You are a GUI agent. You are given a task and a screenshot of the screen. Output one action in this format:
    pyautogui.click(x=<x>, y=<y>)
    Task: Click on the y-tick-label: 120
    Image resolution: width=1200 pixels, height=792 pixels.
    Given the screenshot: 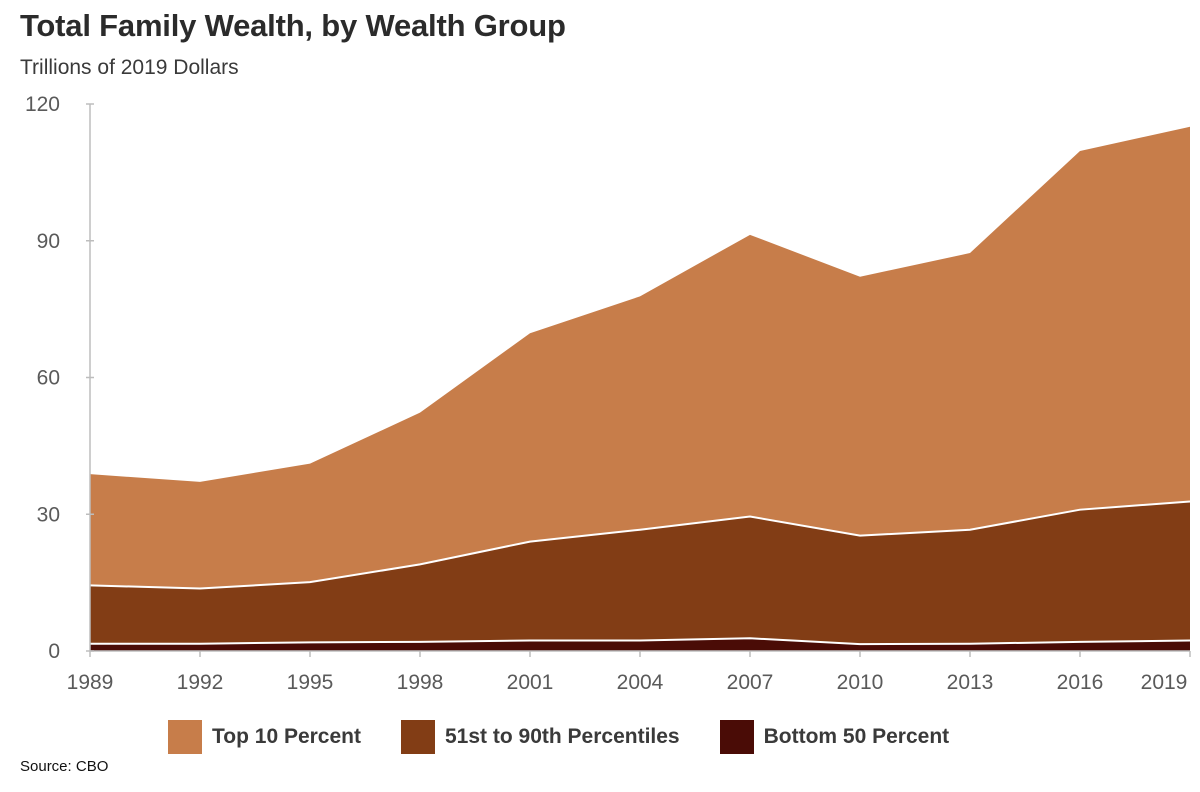 What is the action you would take?
    pyautogui.click(x=42, y=104)
    